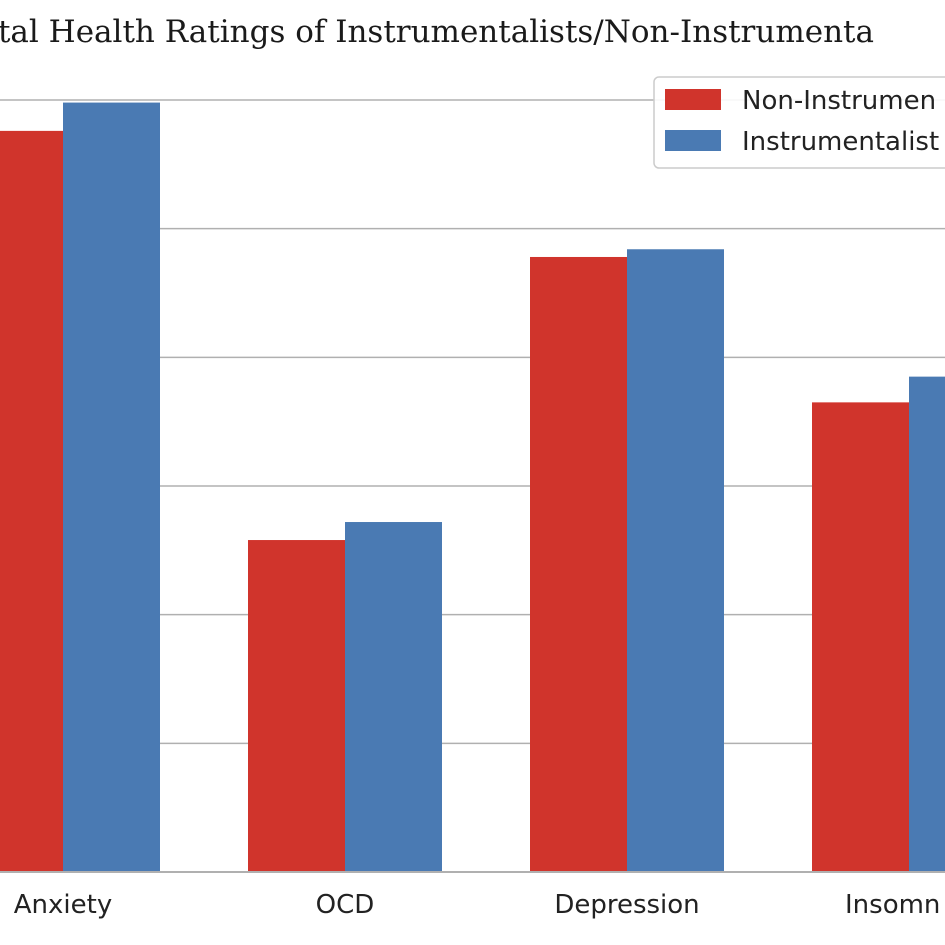 Image resolution: width=945 pixels, height=945 pixels. What do you see at coordinates (578, 564) in the screenshot?
I see `bar-depression-non-instrumentalists` at bounding box center [578, 564].